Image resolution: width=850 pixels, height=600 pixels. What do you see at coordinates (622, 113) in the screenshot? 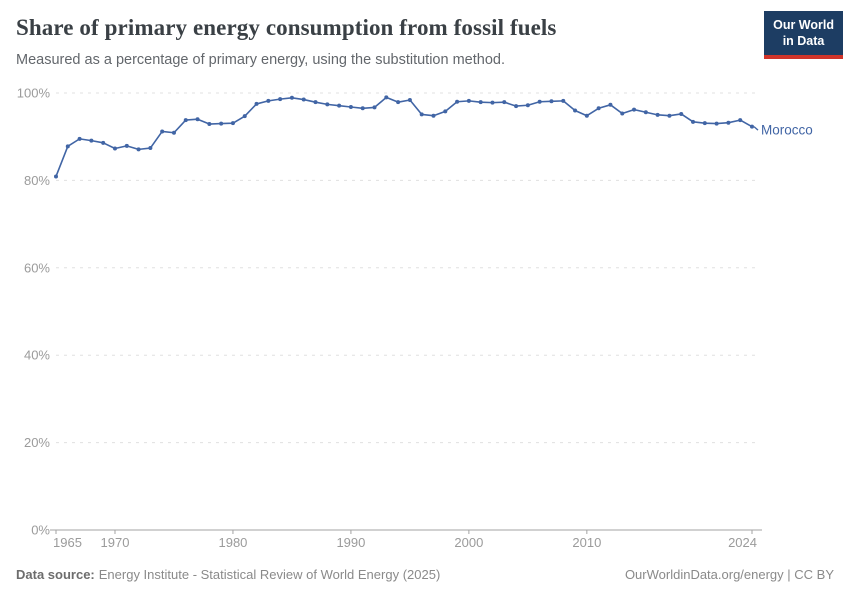
I see `data-point-2013` at bounding box center [622, 113].